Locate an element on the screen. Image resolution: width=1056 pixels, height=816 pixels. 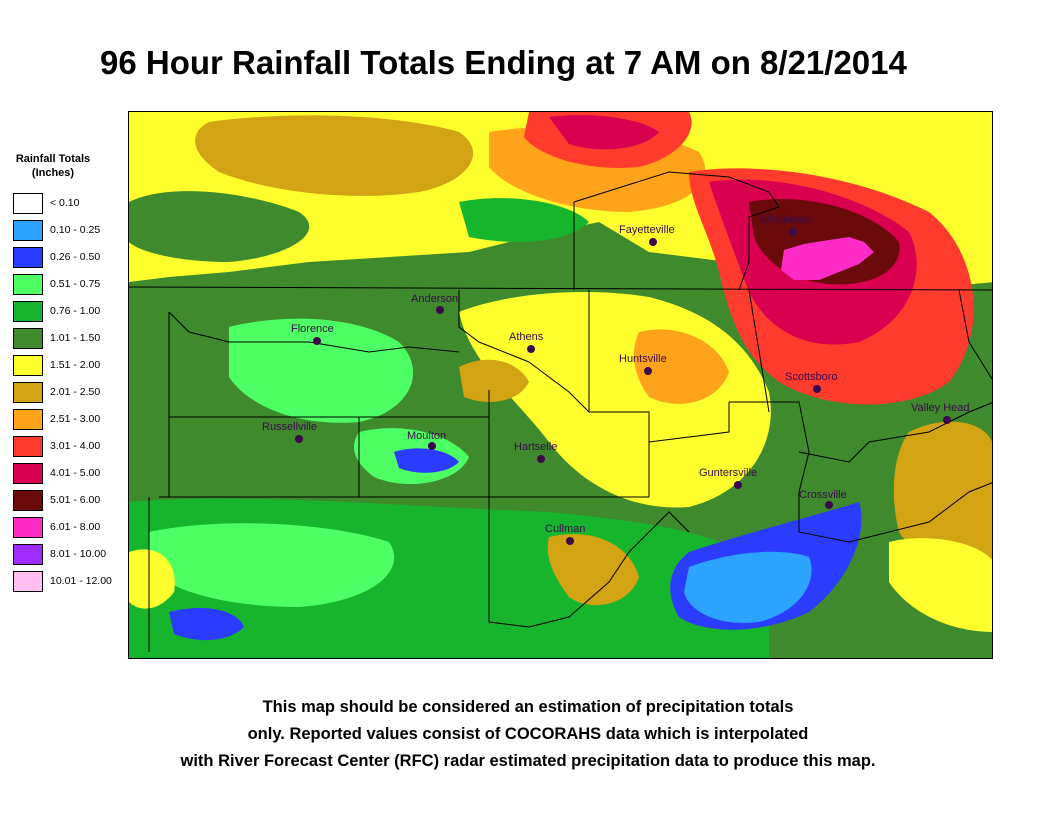
city-label: Valley Head is located at coordinates (940, 408).